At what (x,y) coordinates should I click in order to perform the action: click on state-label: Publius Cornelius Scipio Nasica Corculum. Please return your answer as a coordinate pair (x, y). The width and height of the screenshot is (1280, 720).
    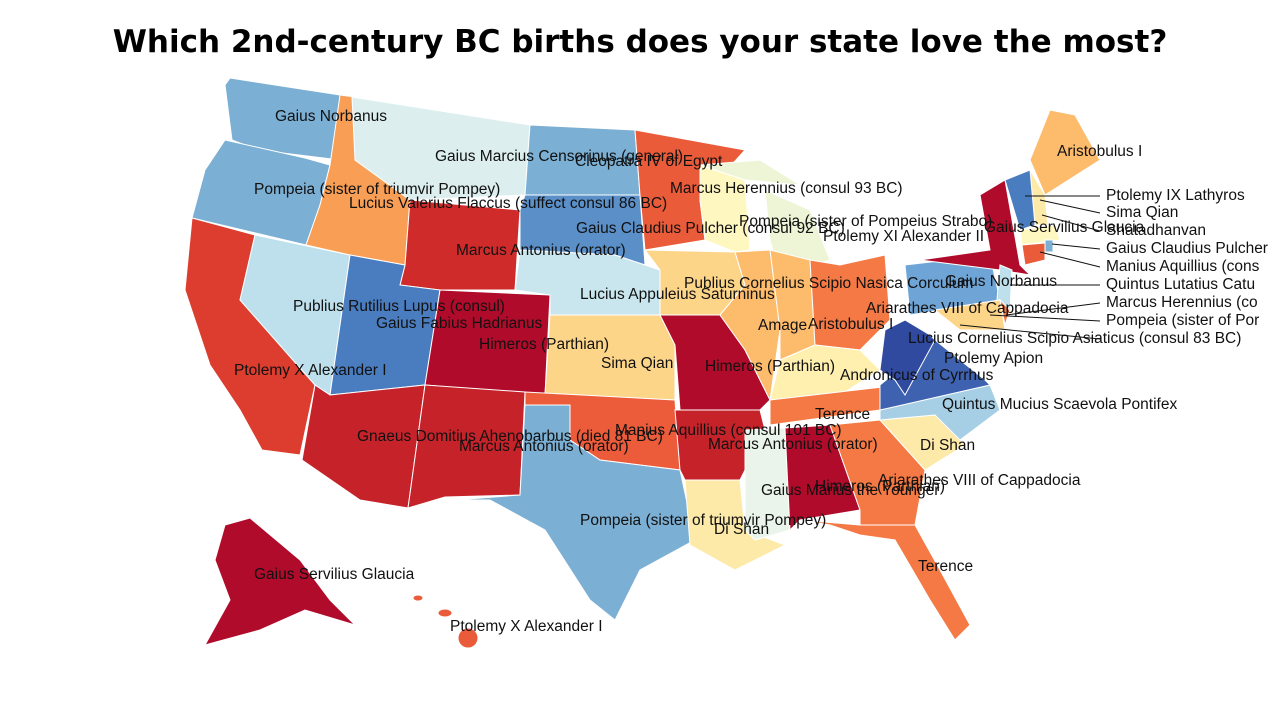
    Looking at the image, I should click on (828, 283).